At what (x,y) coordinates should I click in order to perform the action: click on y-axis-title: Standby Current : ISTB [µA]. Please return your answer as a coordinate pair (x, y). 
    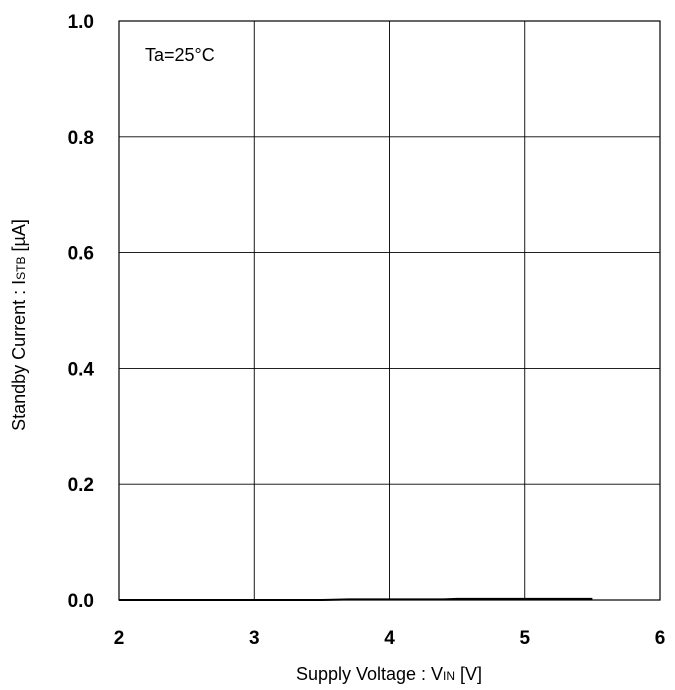
    Looking at the image, I should click on (19, 325).